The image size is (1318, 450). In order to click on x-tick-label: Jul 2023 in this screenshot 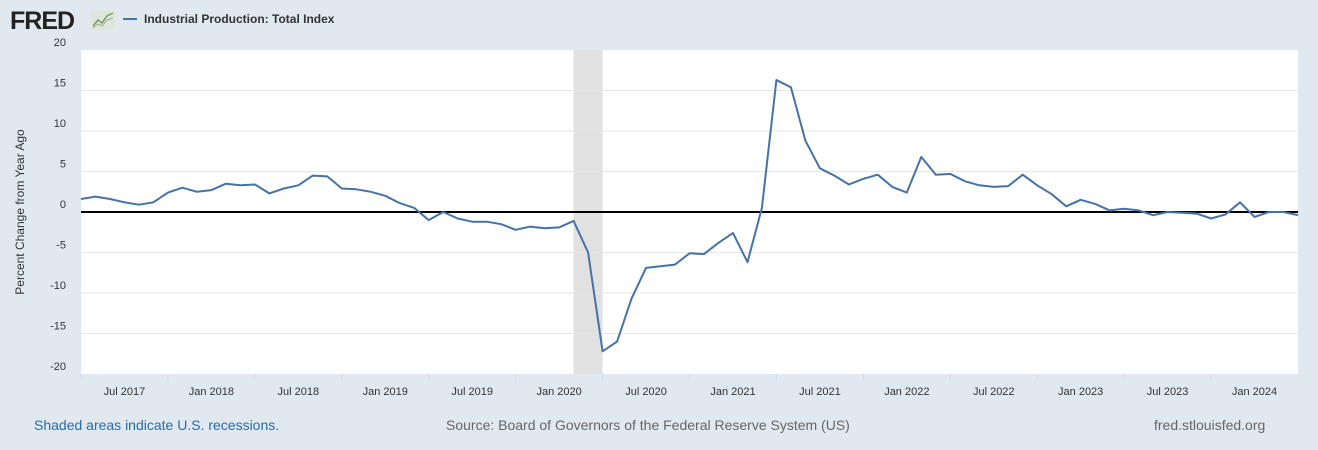, I will do `click(1168, 392)`.